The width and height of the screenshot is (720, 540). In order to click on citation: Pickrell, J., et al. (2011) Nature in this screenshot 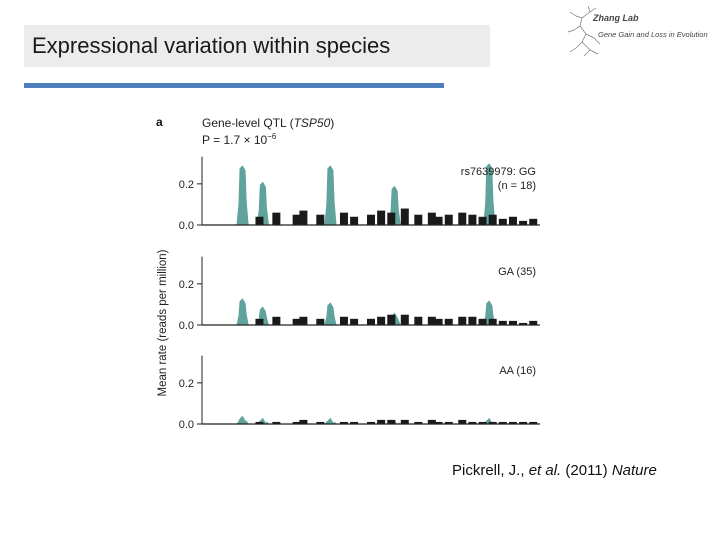, I will do `click(554, 470)`.